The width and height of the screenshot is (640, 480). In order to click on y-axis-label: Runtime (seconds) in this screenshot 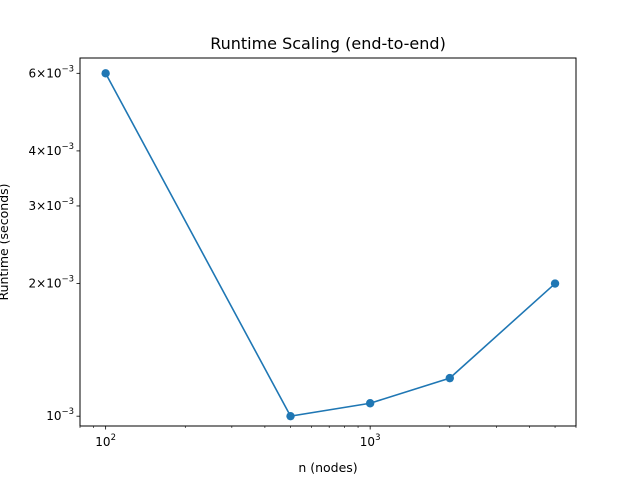, I will do `click(5, 241)`.